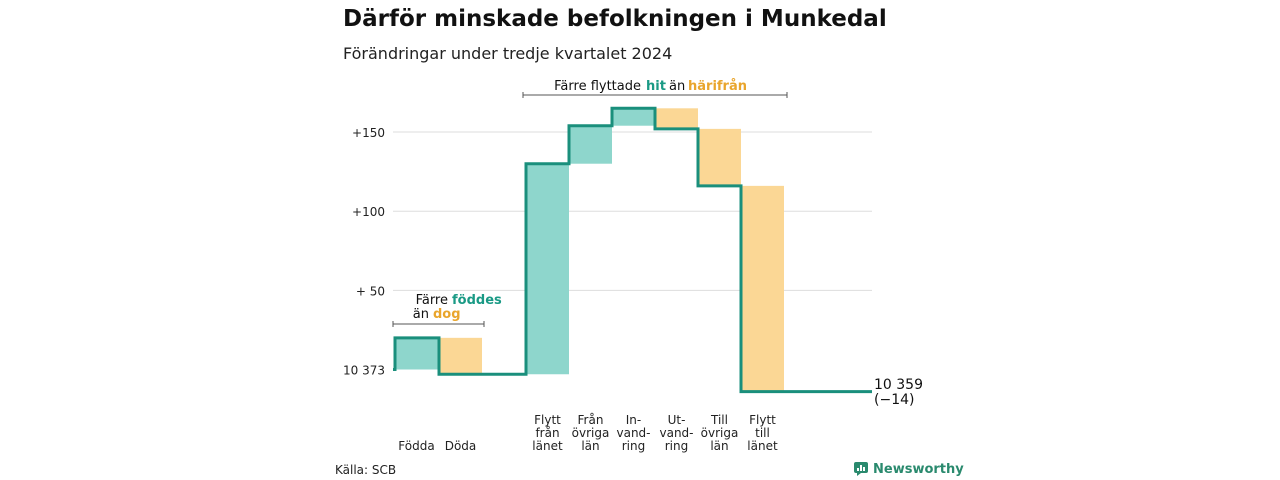  What do you see at coordinates (461, 446) in the screenshot?
I see `x-tick-label: Döda` at bounding box center [461, 446].